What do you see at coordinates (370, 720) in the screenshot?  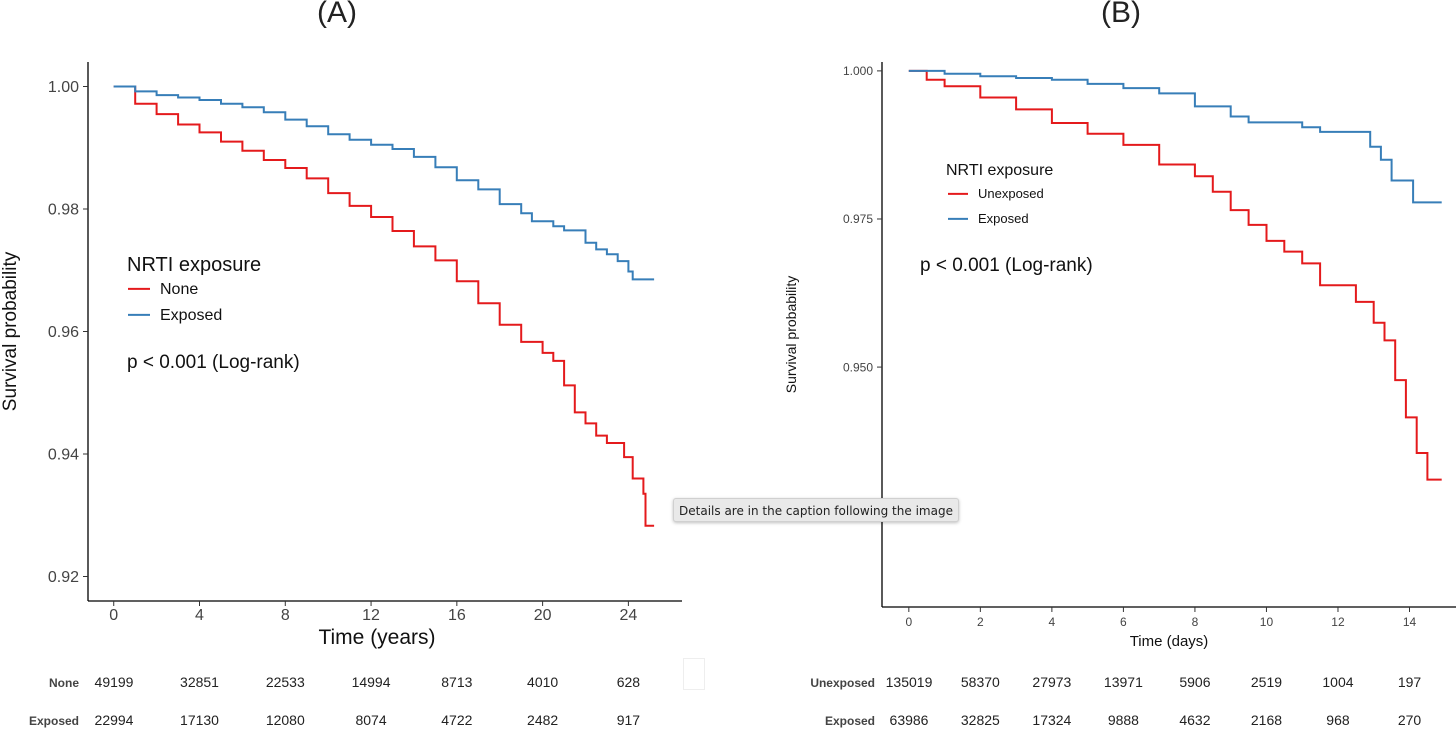 I see `risk-cell: 8074` at bounding box center [370, 720].